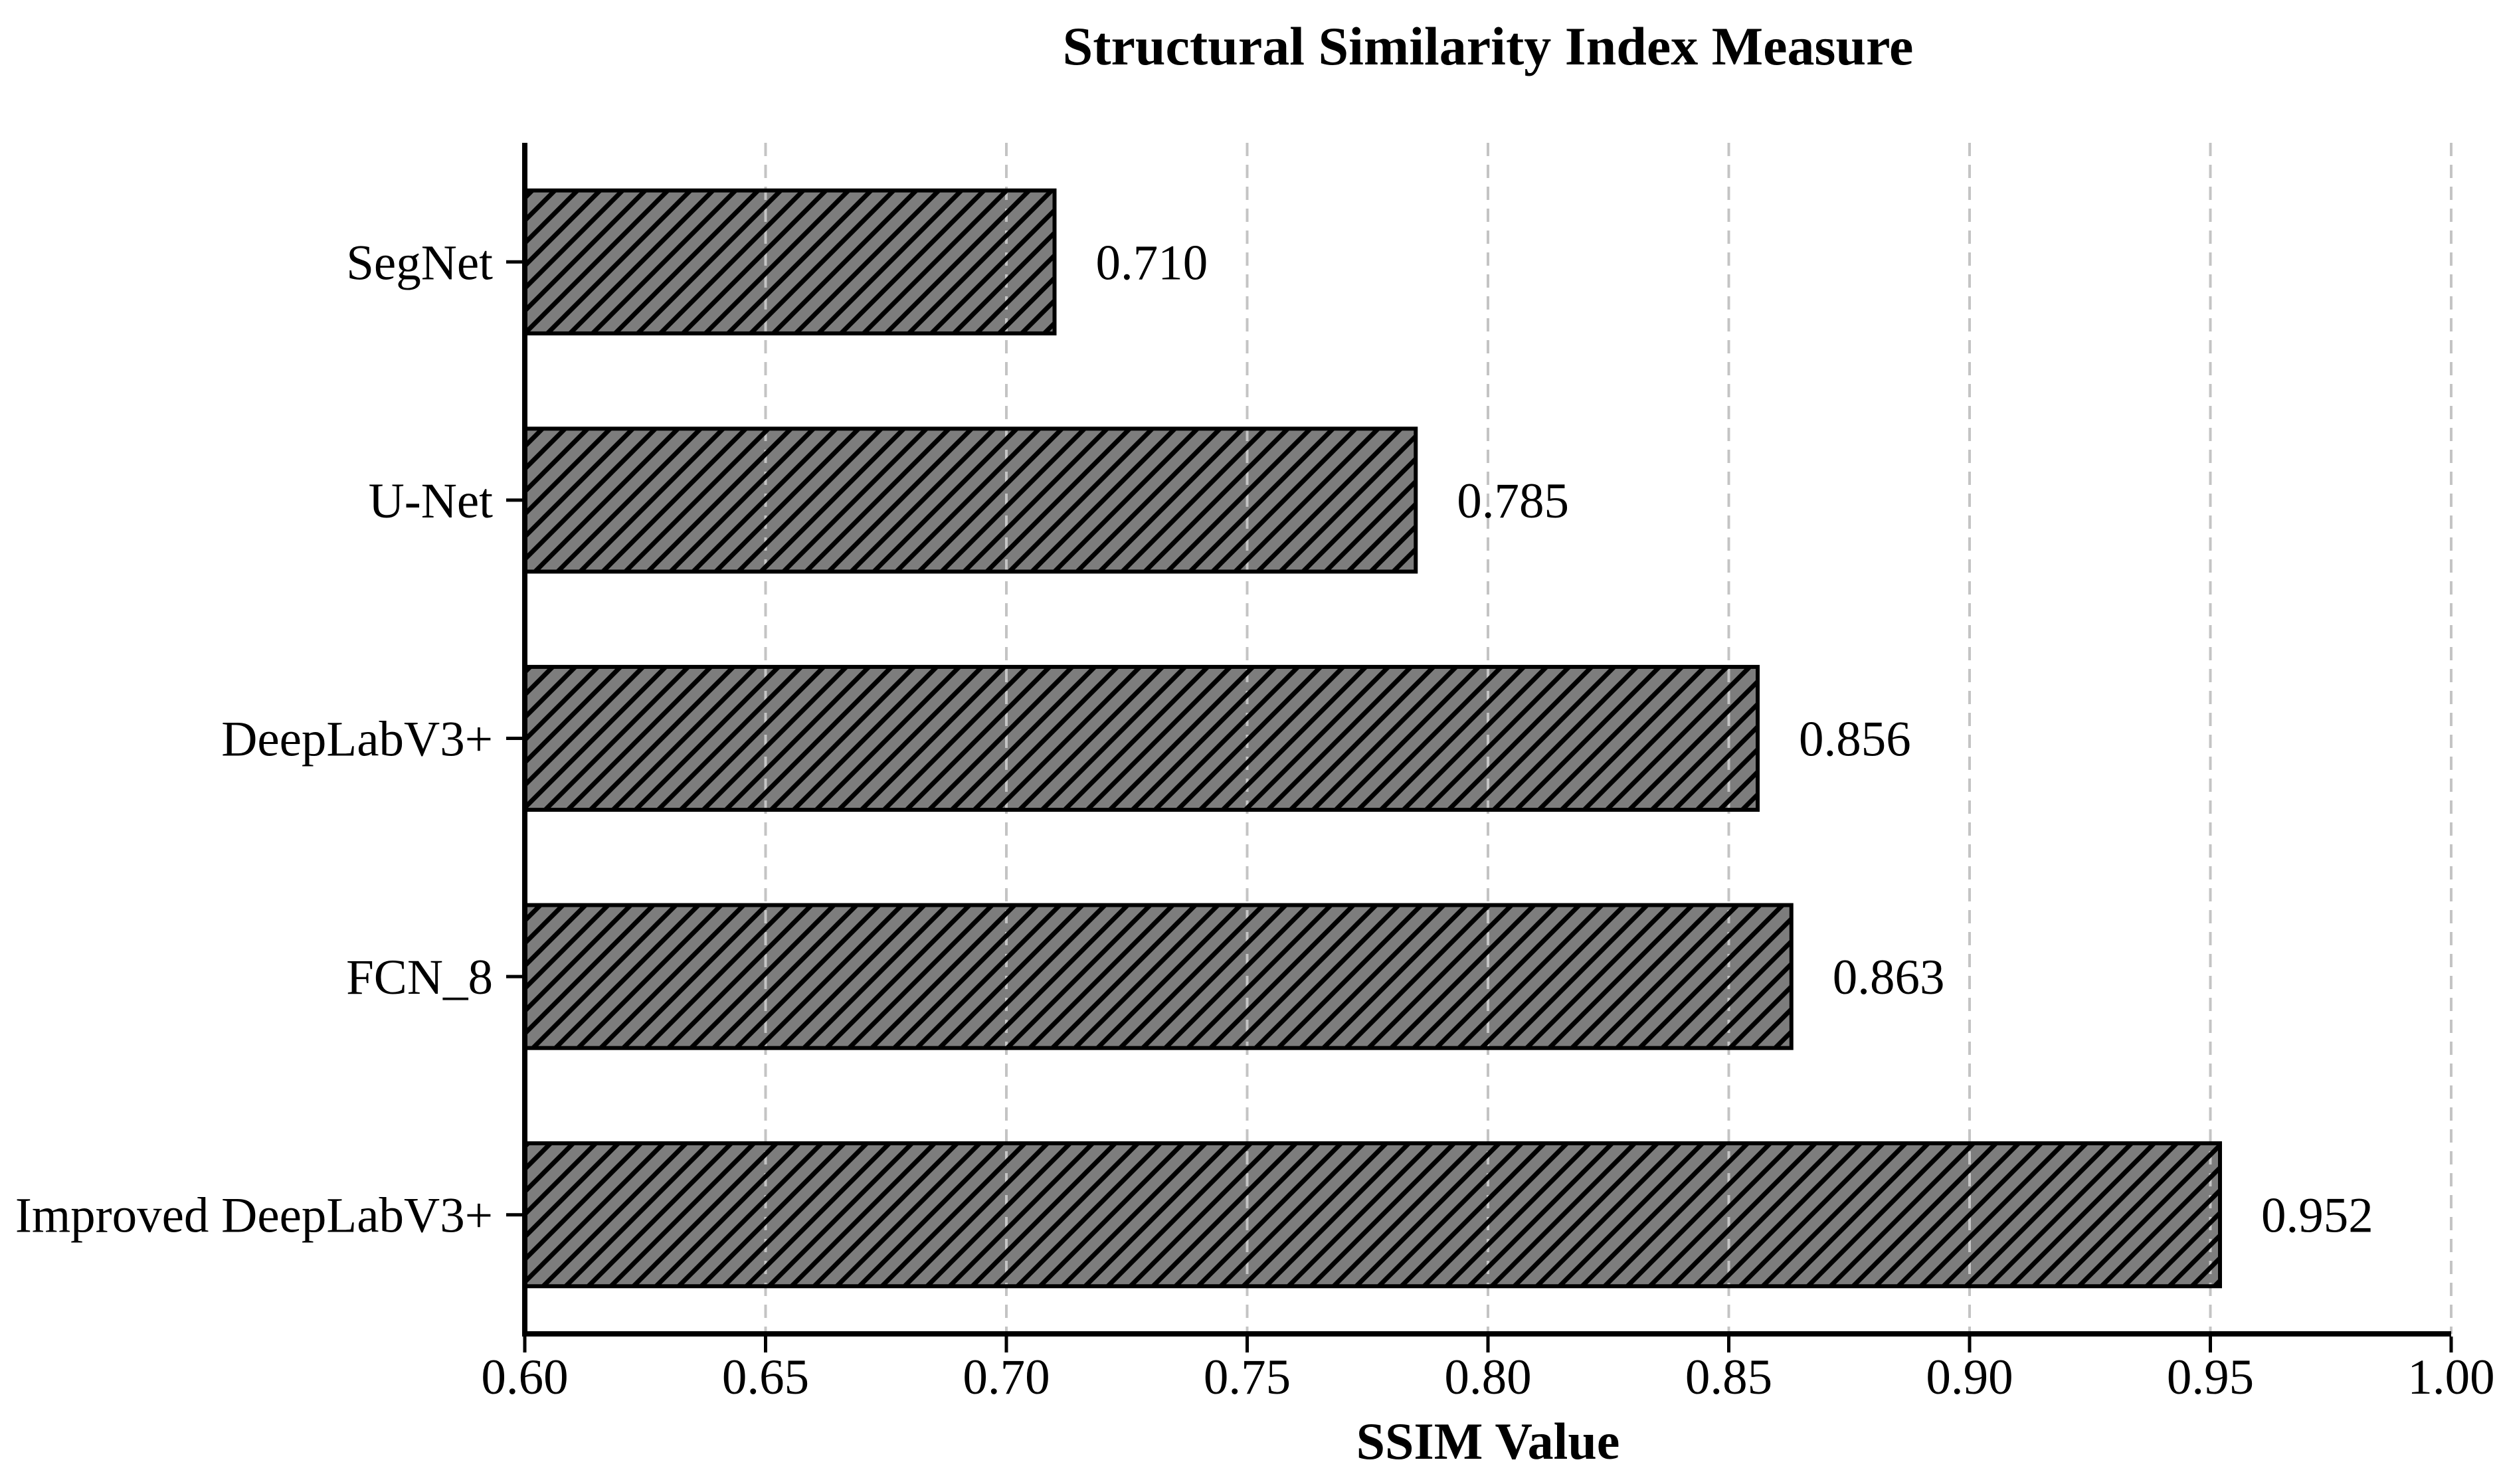  I want to click on x-tick-label: 0.60, so click(524, 1378).